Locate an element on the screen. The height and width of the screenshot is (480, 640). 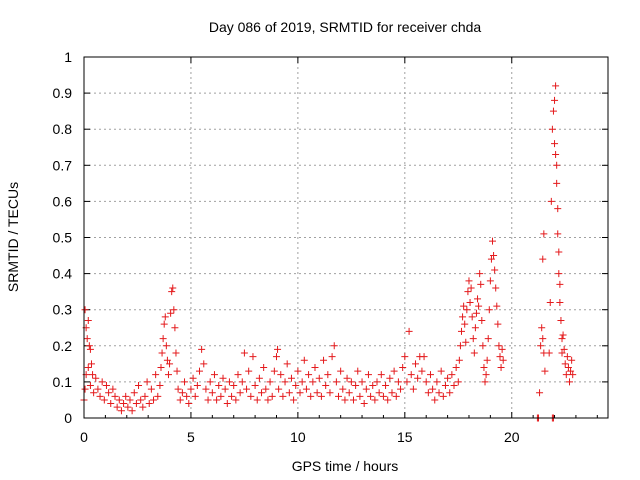
y-tick-label: 0.1 is located at coordinates (63, 382).